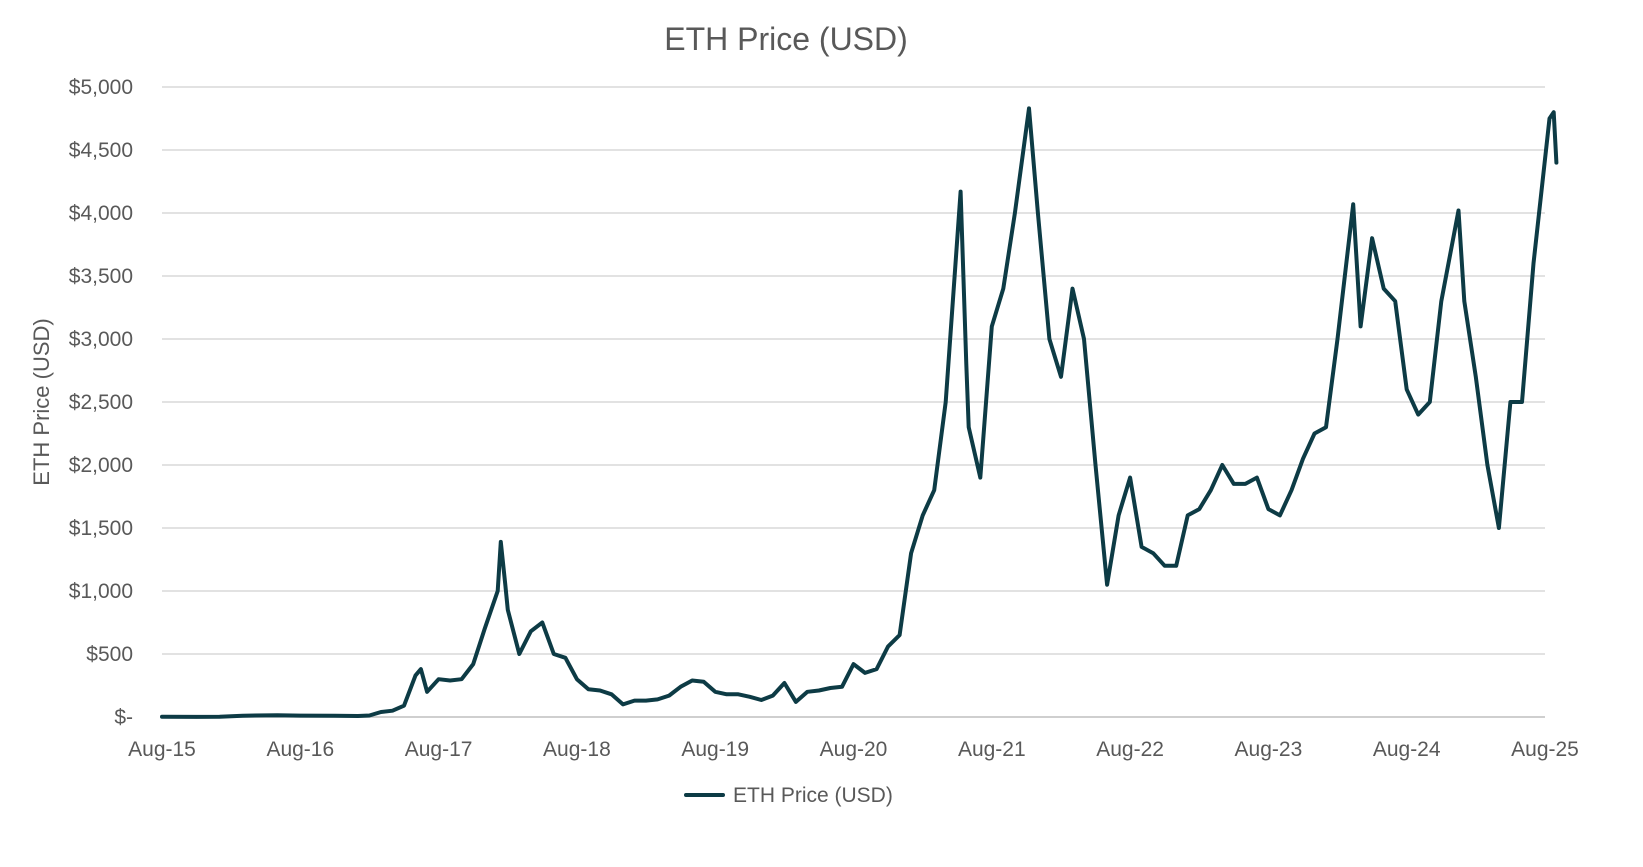  Describe the element at coordinates (101, 591) in the screenshot. I see `y-tick-label: $1,000` at that location.